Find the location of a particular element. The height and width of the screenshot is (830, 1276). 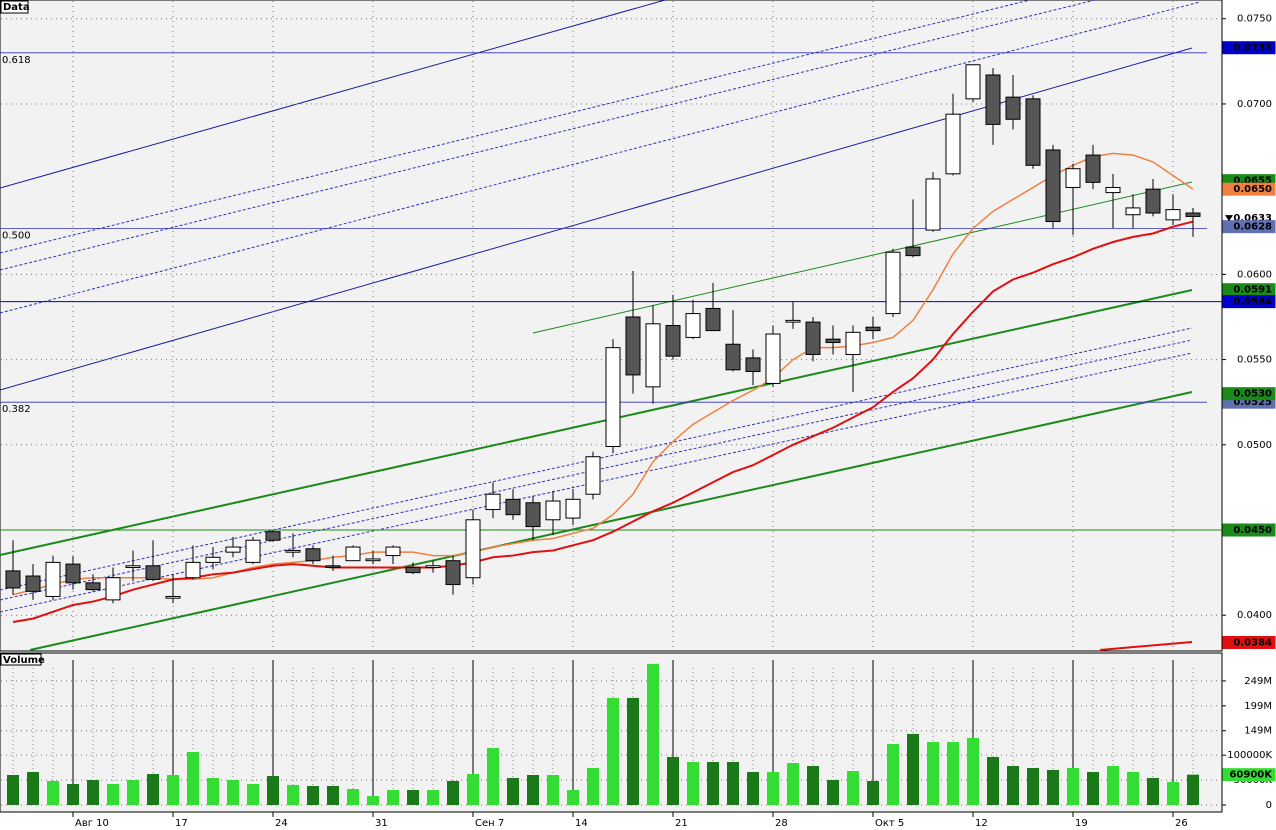

fib-label: 0.382 is located at coordinates (16, 409).